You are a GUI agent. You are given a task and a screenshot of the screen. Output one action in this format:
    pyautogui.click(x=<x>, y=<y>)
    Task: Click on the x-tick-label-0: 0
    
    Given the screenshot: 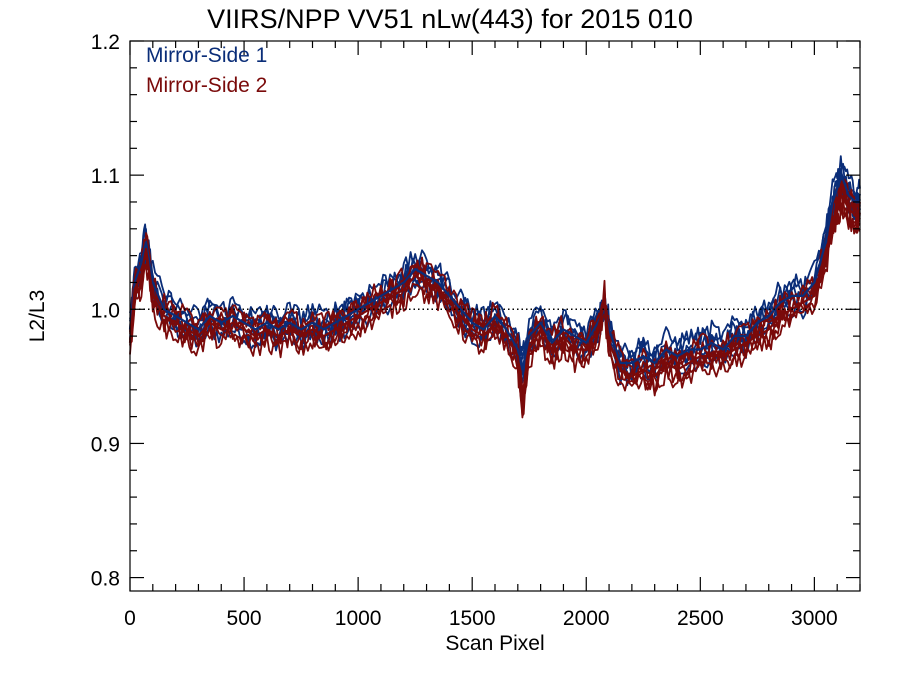 What is the action you would take?
    pyautogui.click(x=130, y=618)
    